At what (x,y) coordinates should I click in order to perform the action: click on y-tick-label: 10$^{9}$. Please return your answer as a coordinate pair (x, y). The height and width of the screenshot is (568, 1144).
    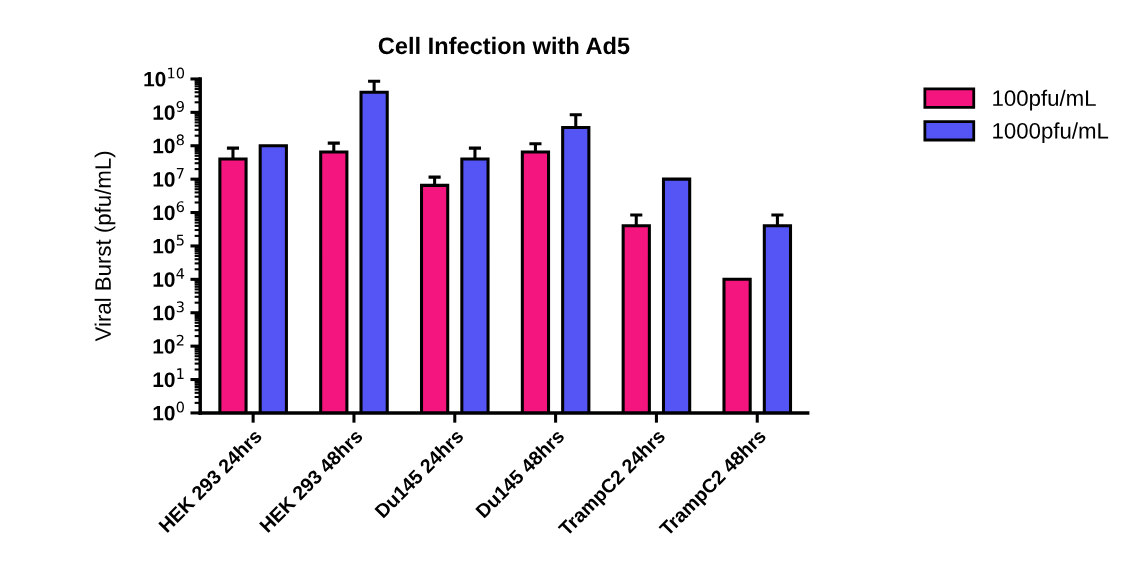
    Looking at the image, I should click on (168, 110).